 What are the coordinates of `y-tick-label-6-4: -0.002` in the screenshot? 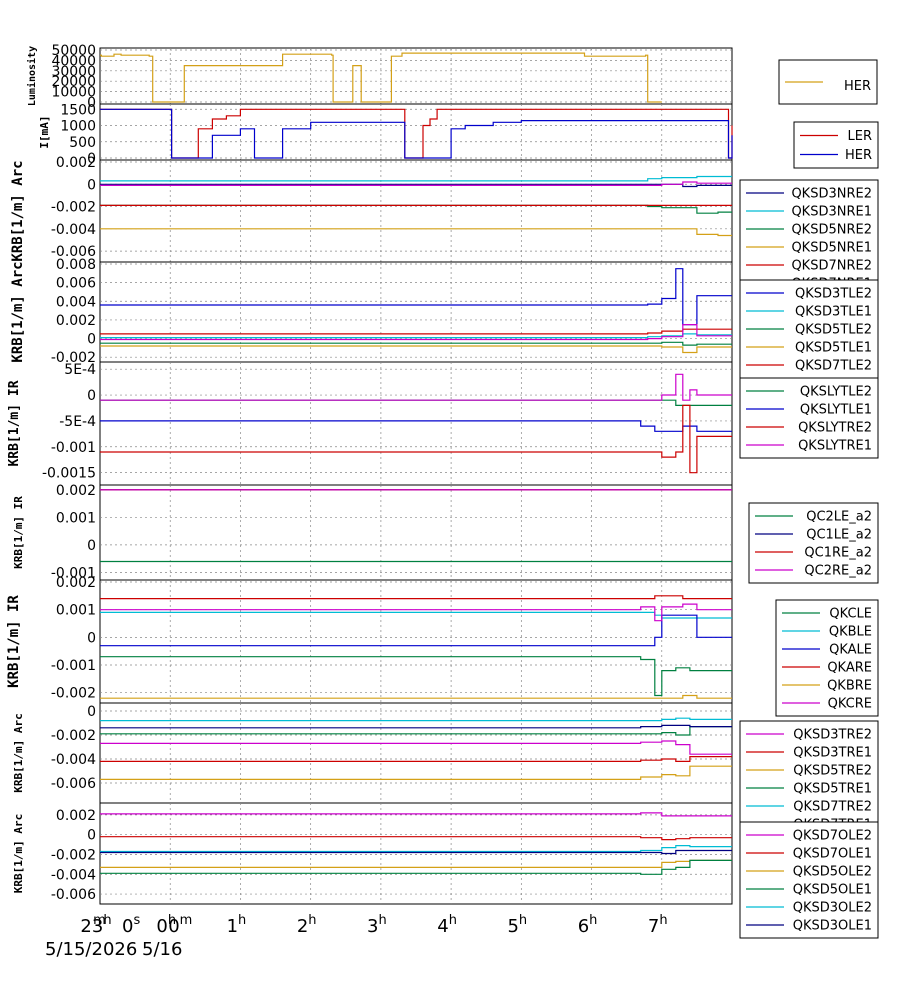 It's located at (73, 694).